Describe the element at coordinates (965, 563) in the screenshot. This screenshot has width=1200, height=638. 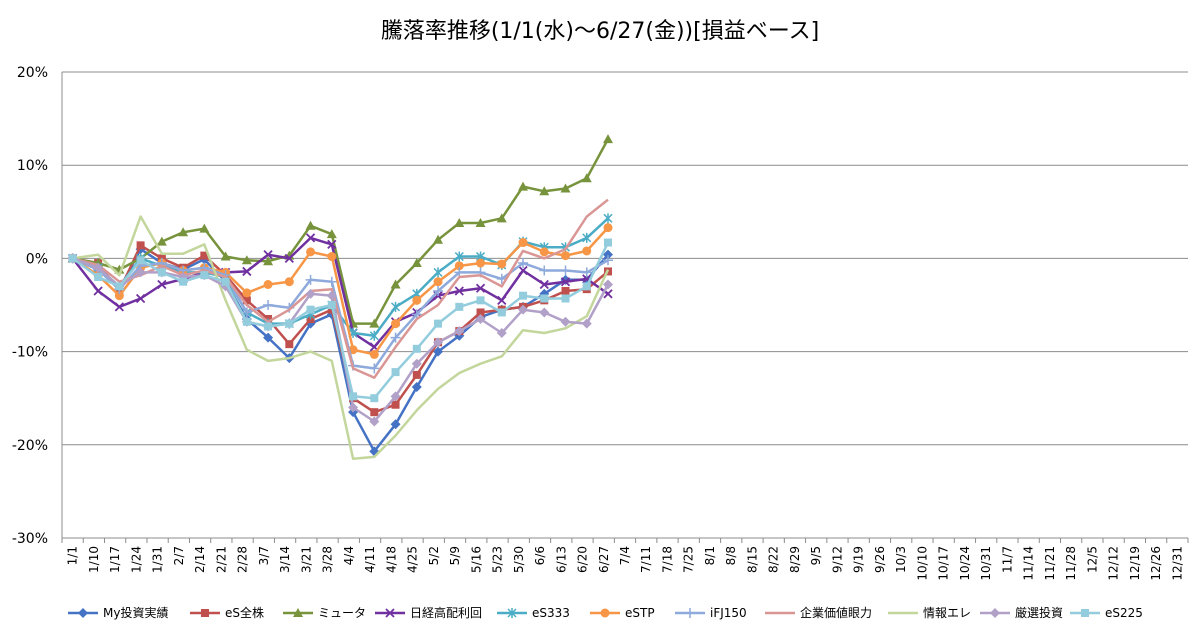
I see `x-tick-label: 10/24` at that location.